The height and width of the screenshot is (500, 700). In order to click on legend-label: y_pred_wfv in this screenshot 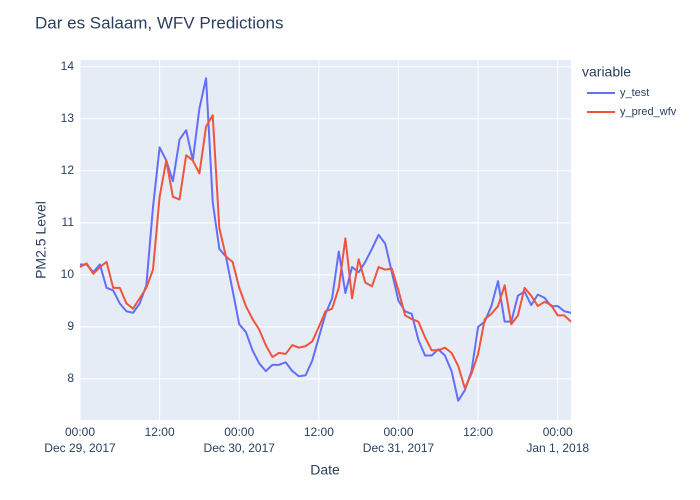, I will do `click(648, 112)`.